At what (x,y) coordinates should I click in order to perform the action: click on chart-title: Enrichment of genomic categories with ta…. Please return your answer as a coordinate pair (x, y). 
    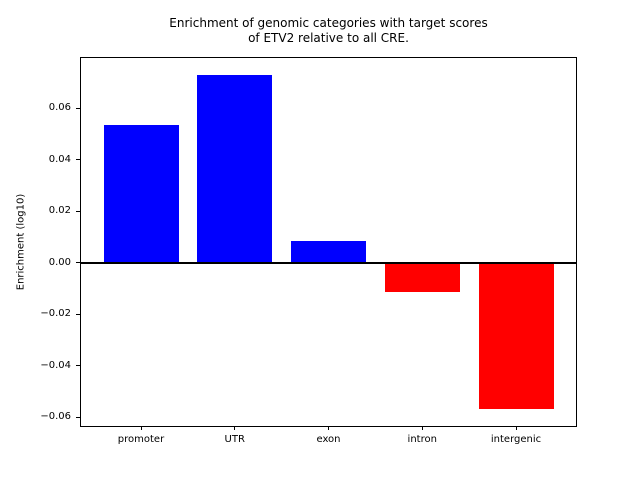
    Looking at the image, I should click on (328, 31).